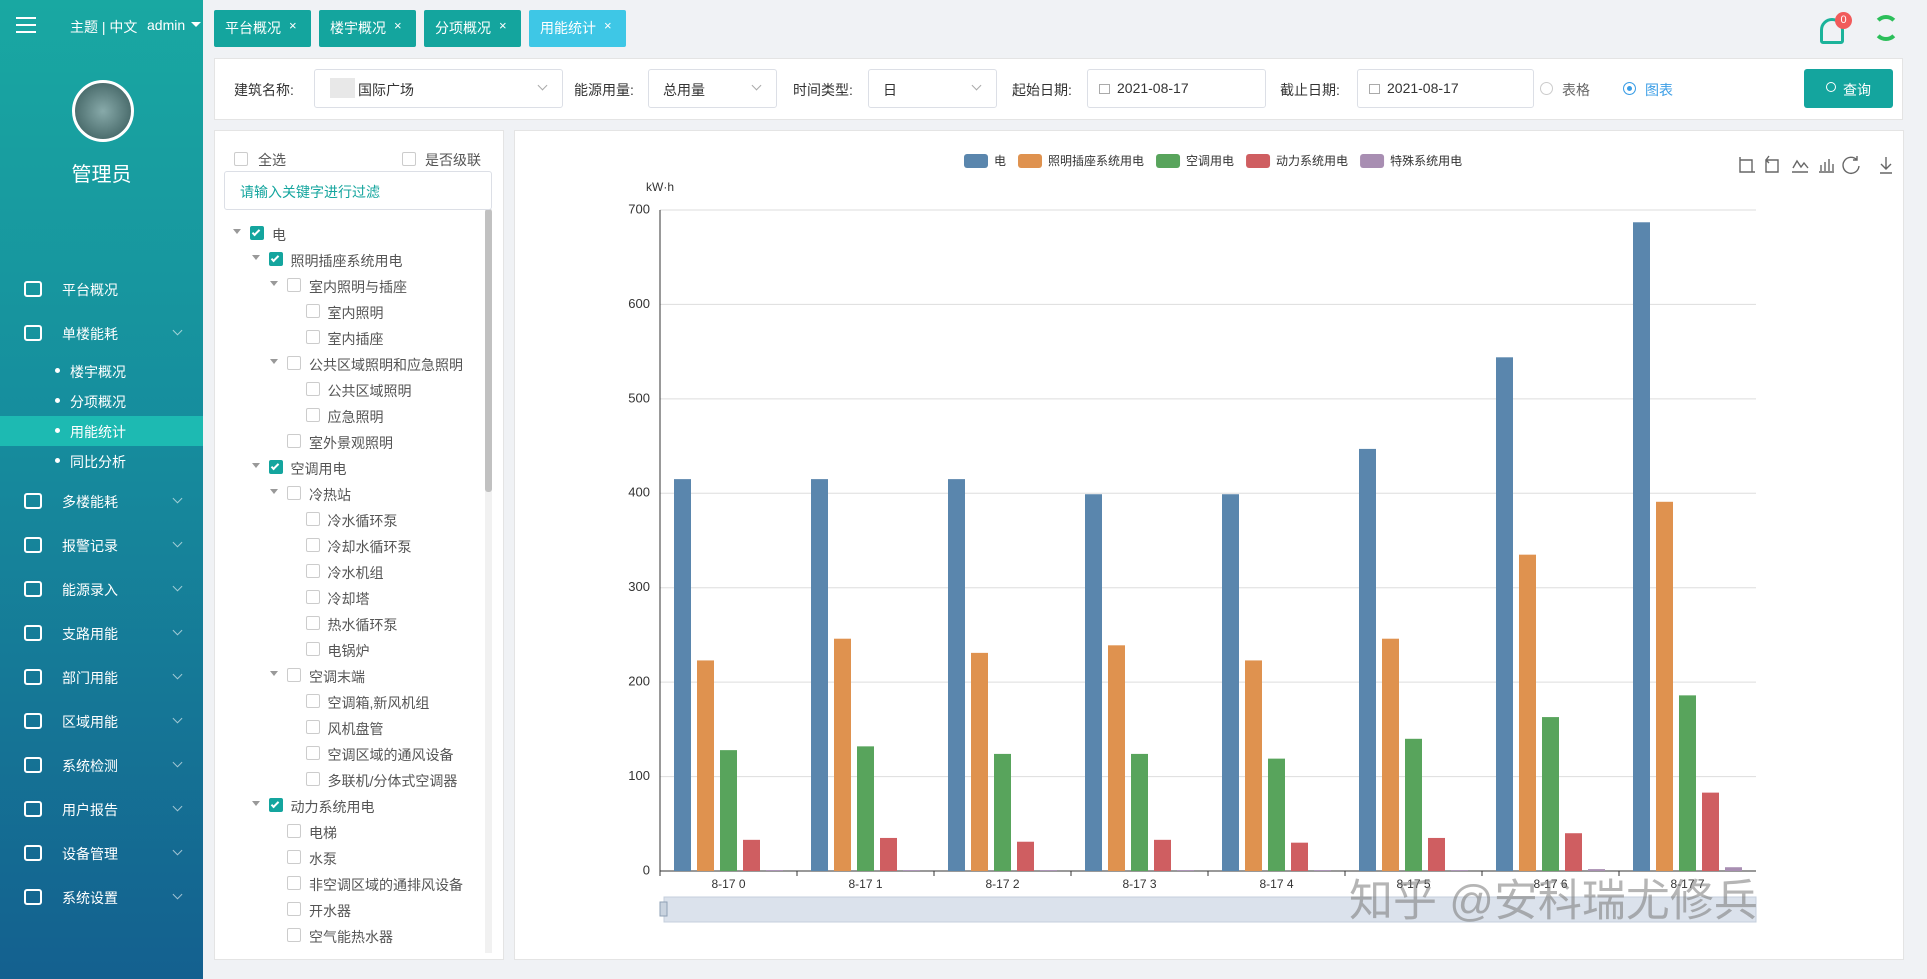 The width and height of the screenshot is (1927, 979). Describe the element at coordinates (351, 443) in the screenshot. I see `tree-node: 室外景观照明` at that location.